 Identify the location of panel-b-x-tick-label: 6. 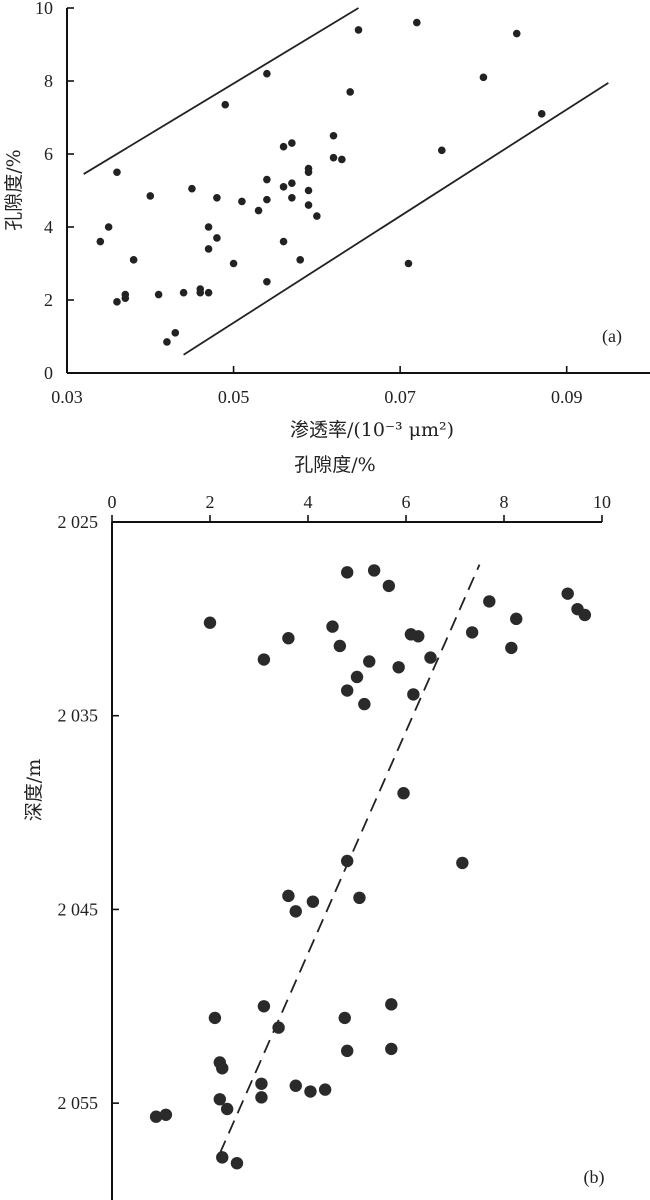
(406, 502).